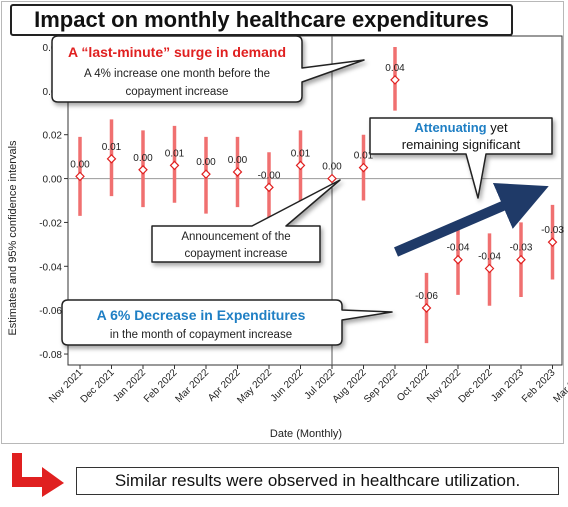  I want to click on red-arrow-icon, so click(38, 475).